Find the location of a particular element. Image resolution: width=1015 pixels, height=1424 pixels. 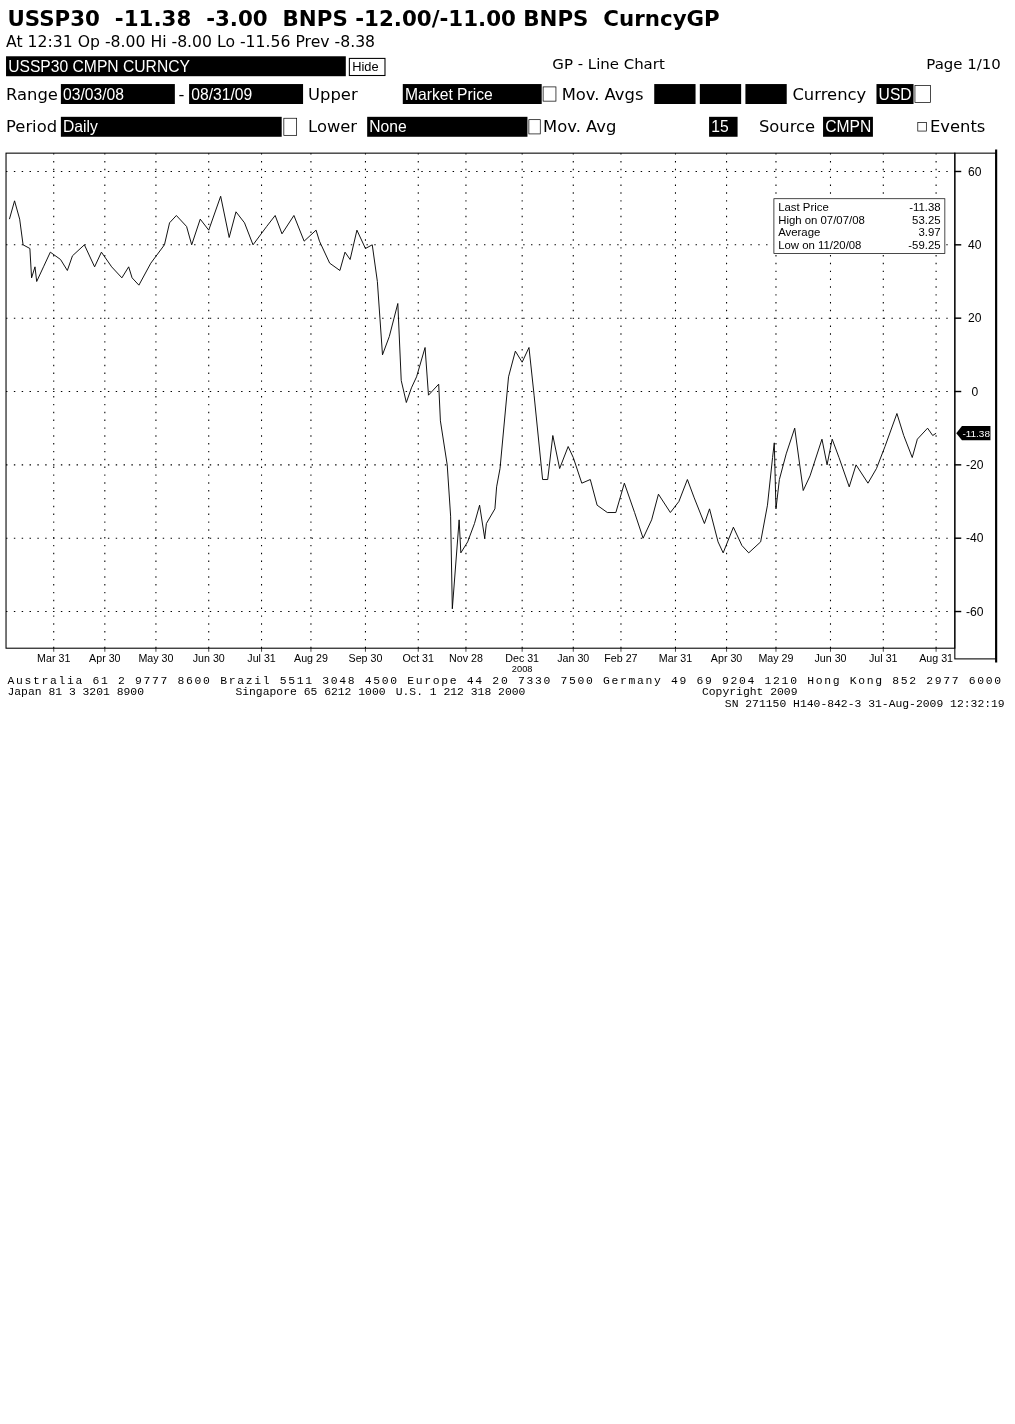

y-tick-label: 20 is located at coordinates (975, 318).